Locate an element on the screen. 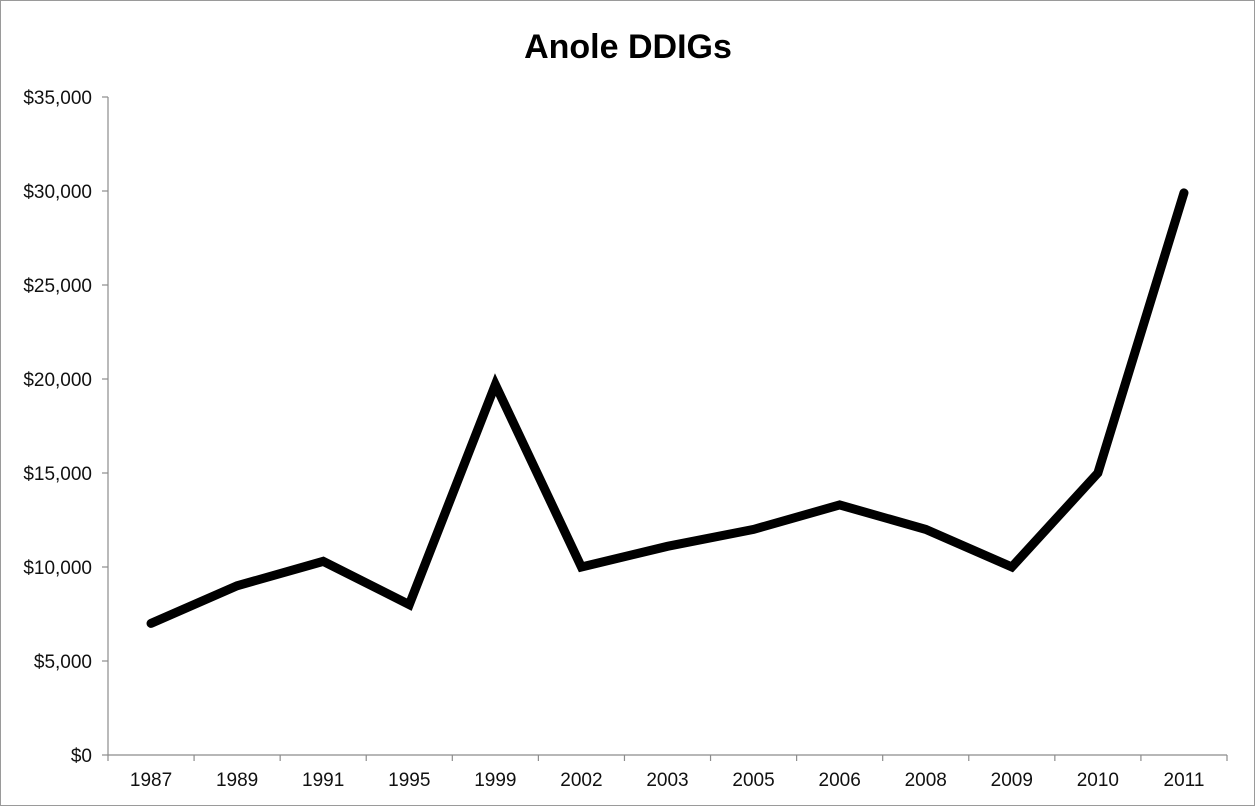 The width and height of the screenshot is (1256, 812). x-tick-label: 2005 is located at coordinates (753, 780).